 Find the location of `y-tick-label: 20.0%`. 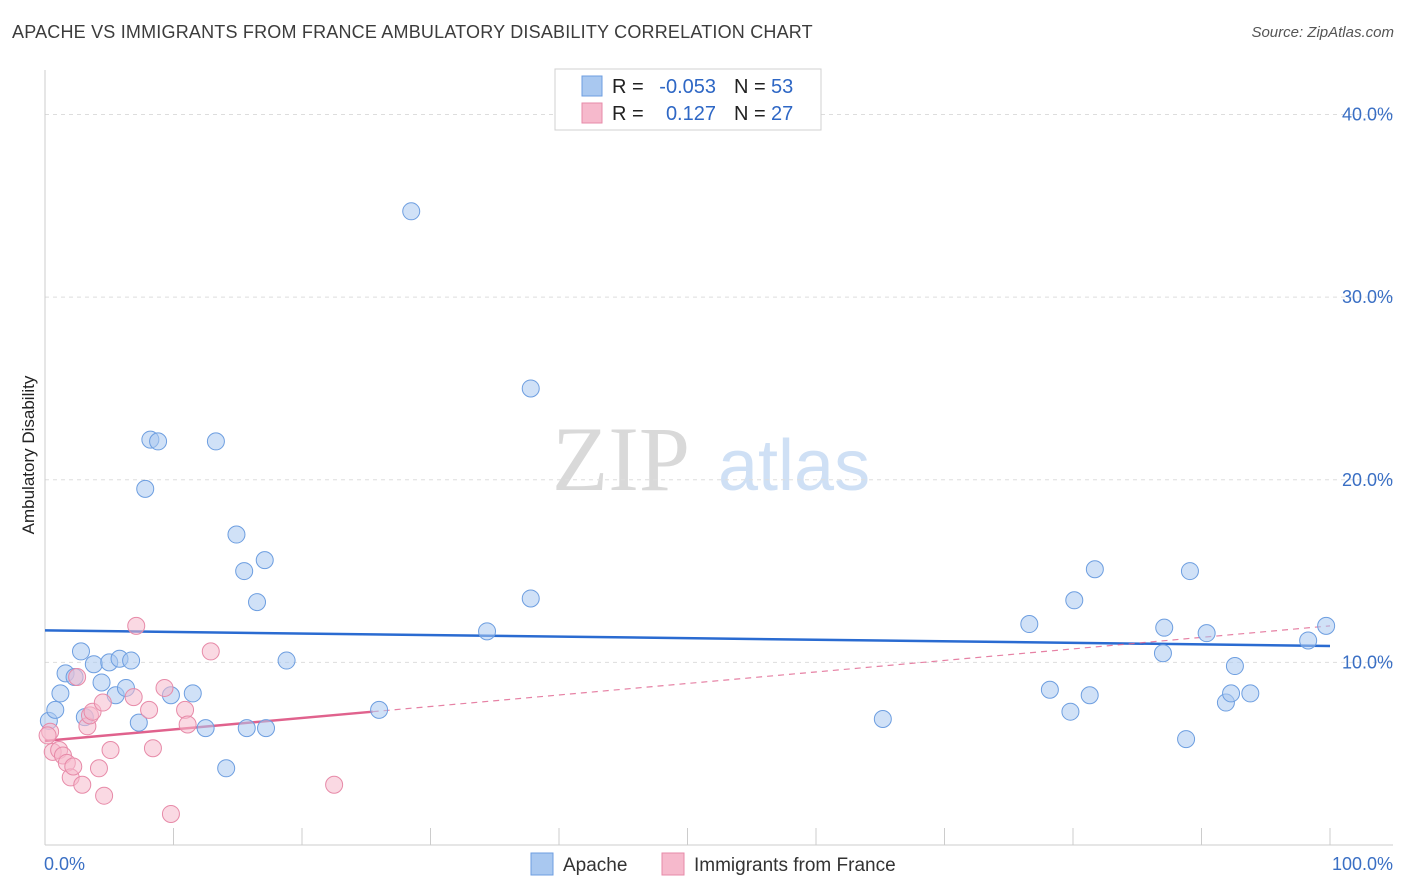

y-tick-label: 20.0% is located at coordinates (1367, 480).